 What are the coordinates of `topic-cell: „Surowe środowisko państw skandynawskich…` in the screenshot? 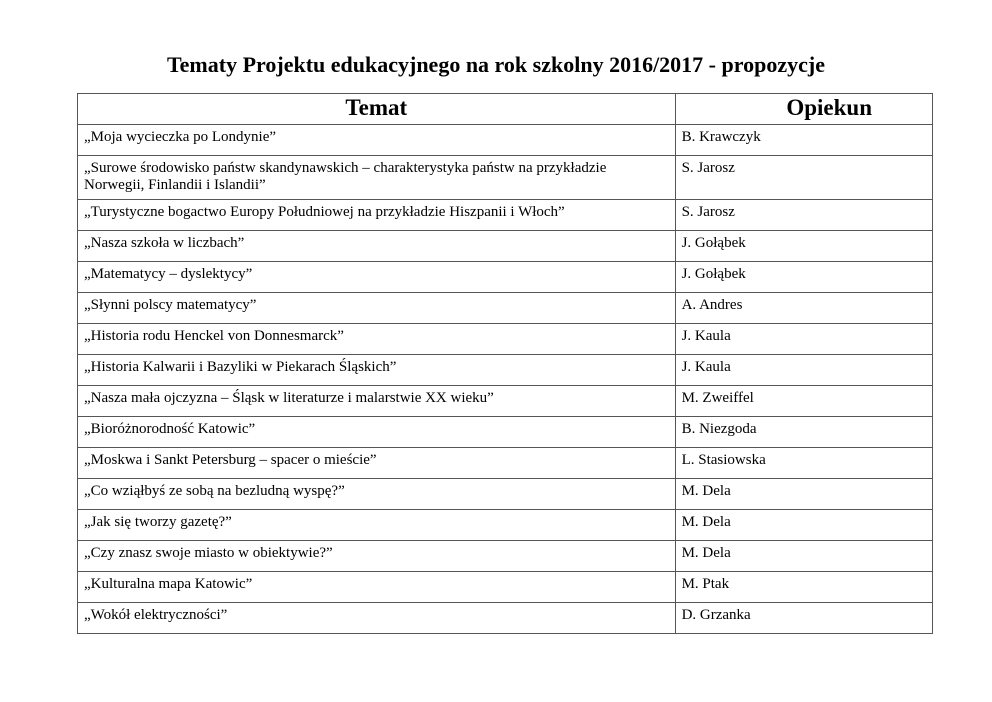 It's located at (376, 177).